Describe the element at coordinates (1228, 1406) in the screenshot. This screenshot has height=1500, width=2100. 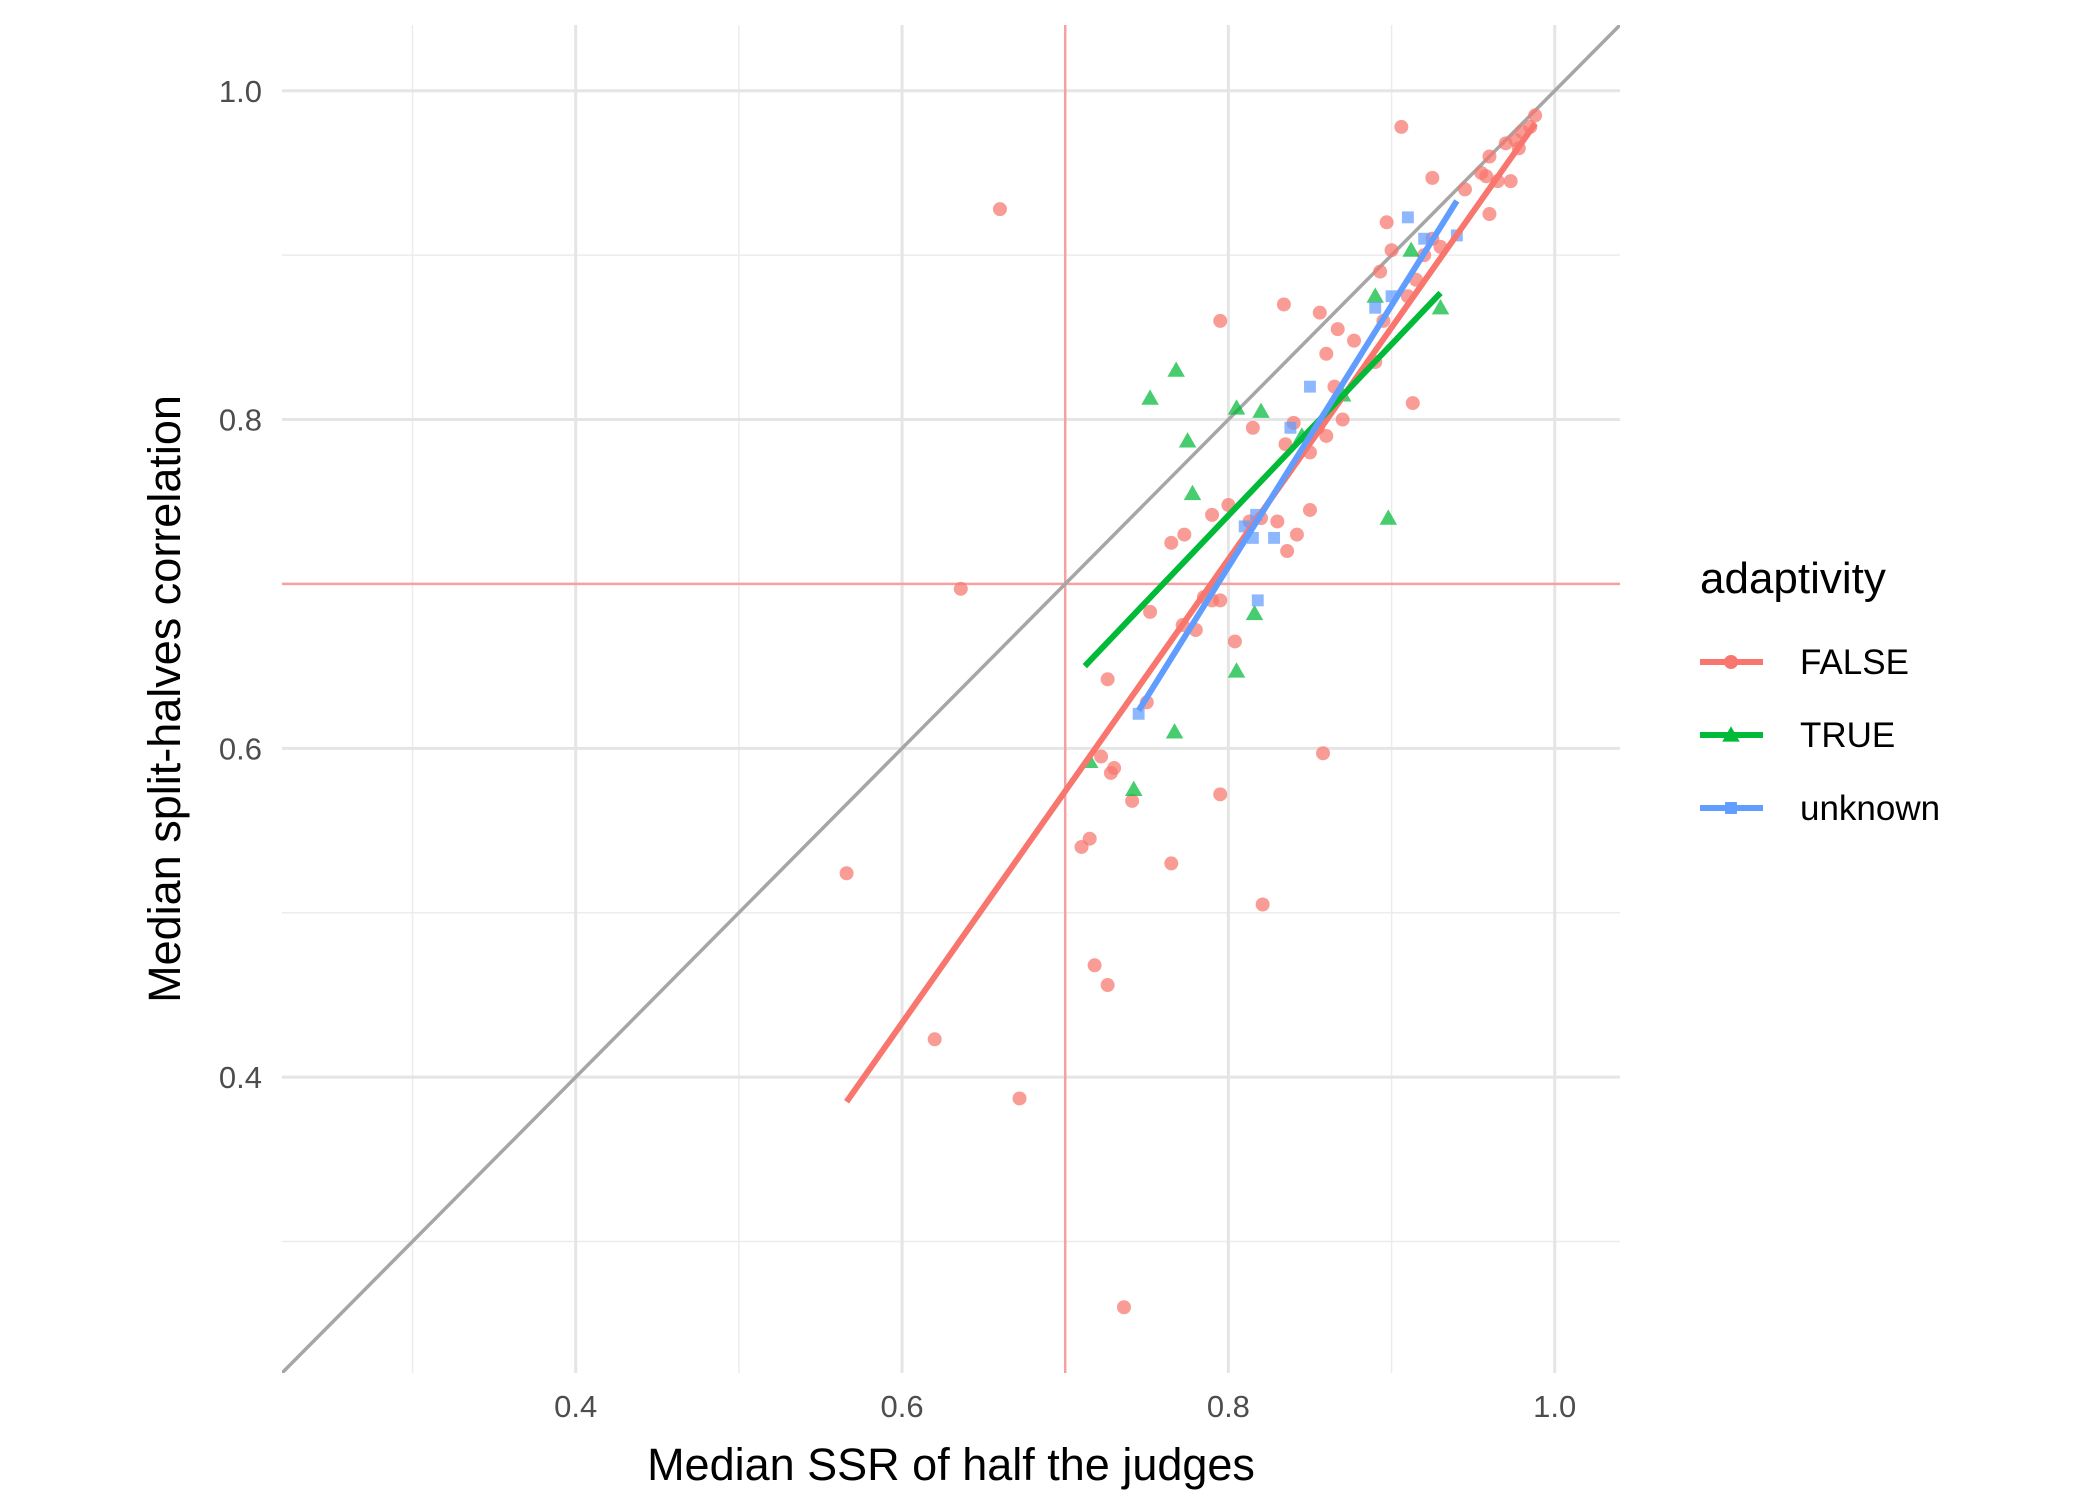
I see `x-tick-label: 0.8` at that location.